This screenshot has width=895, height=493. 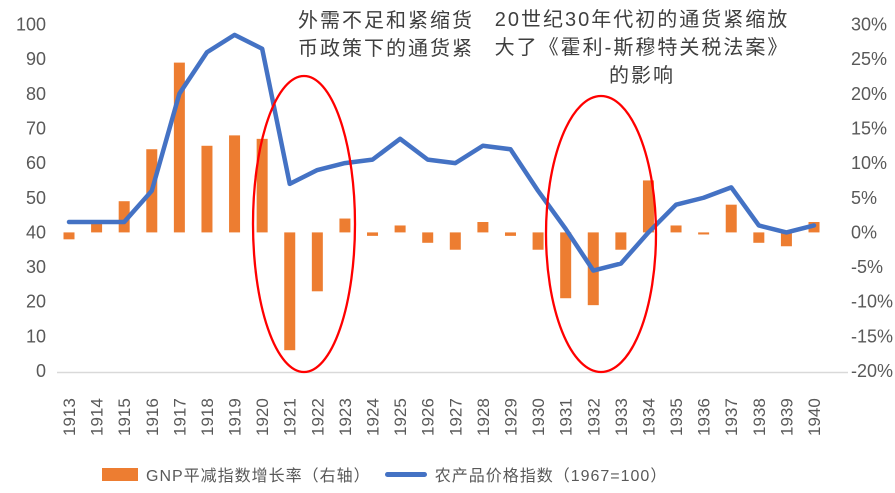 I want to click on left-axis-tick-50: 50, so click(x=36, y=198).